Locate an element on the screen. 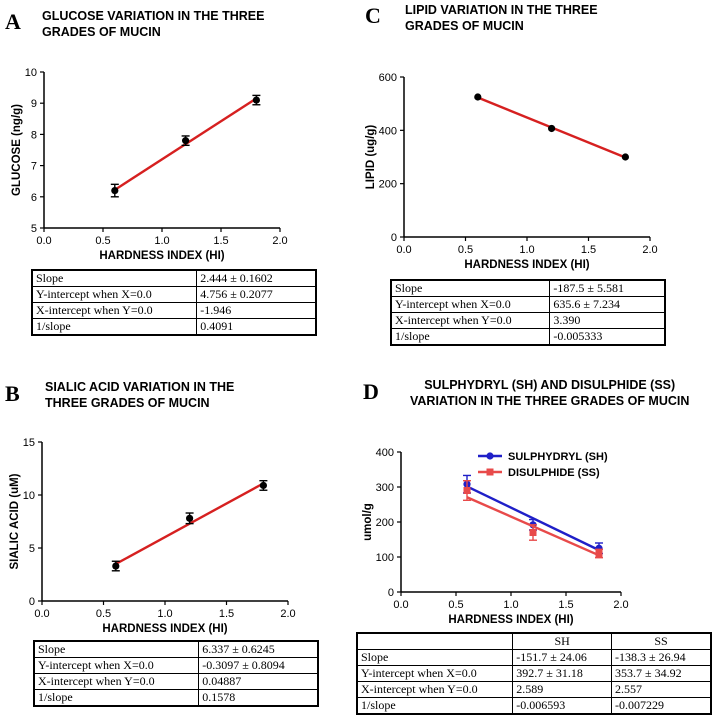 The width and height of the screenshot is (716, 717). stats-row: X-intercept when Y=0.0 -1.946 is located at coordinates (174, 310).